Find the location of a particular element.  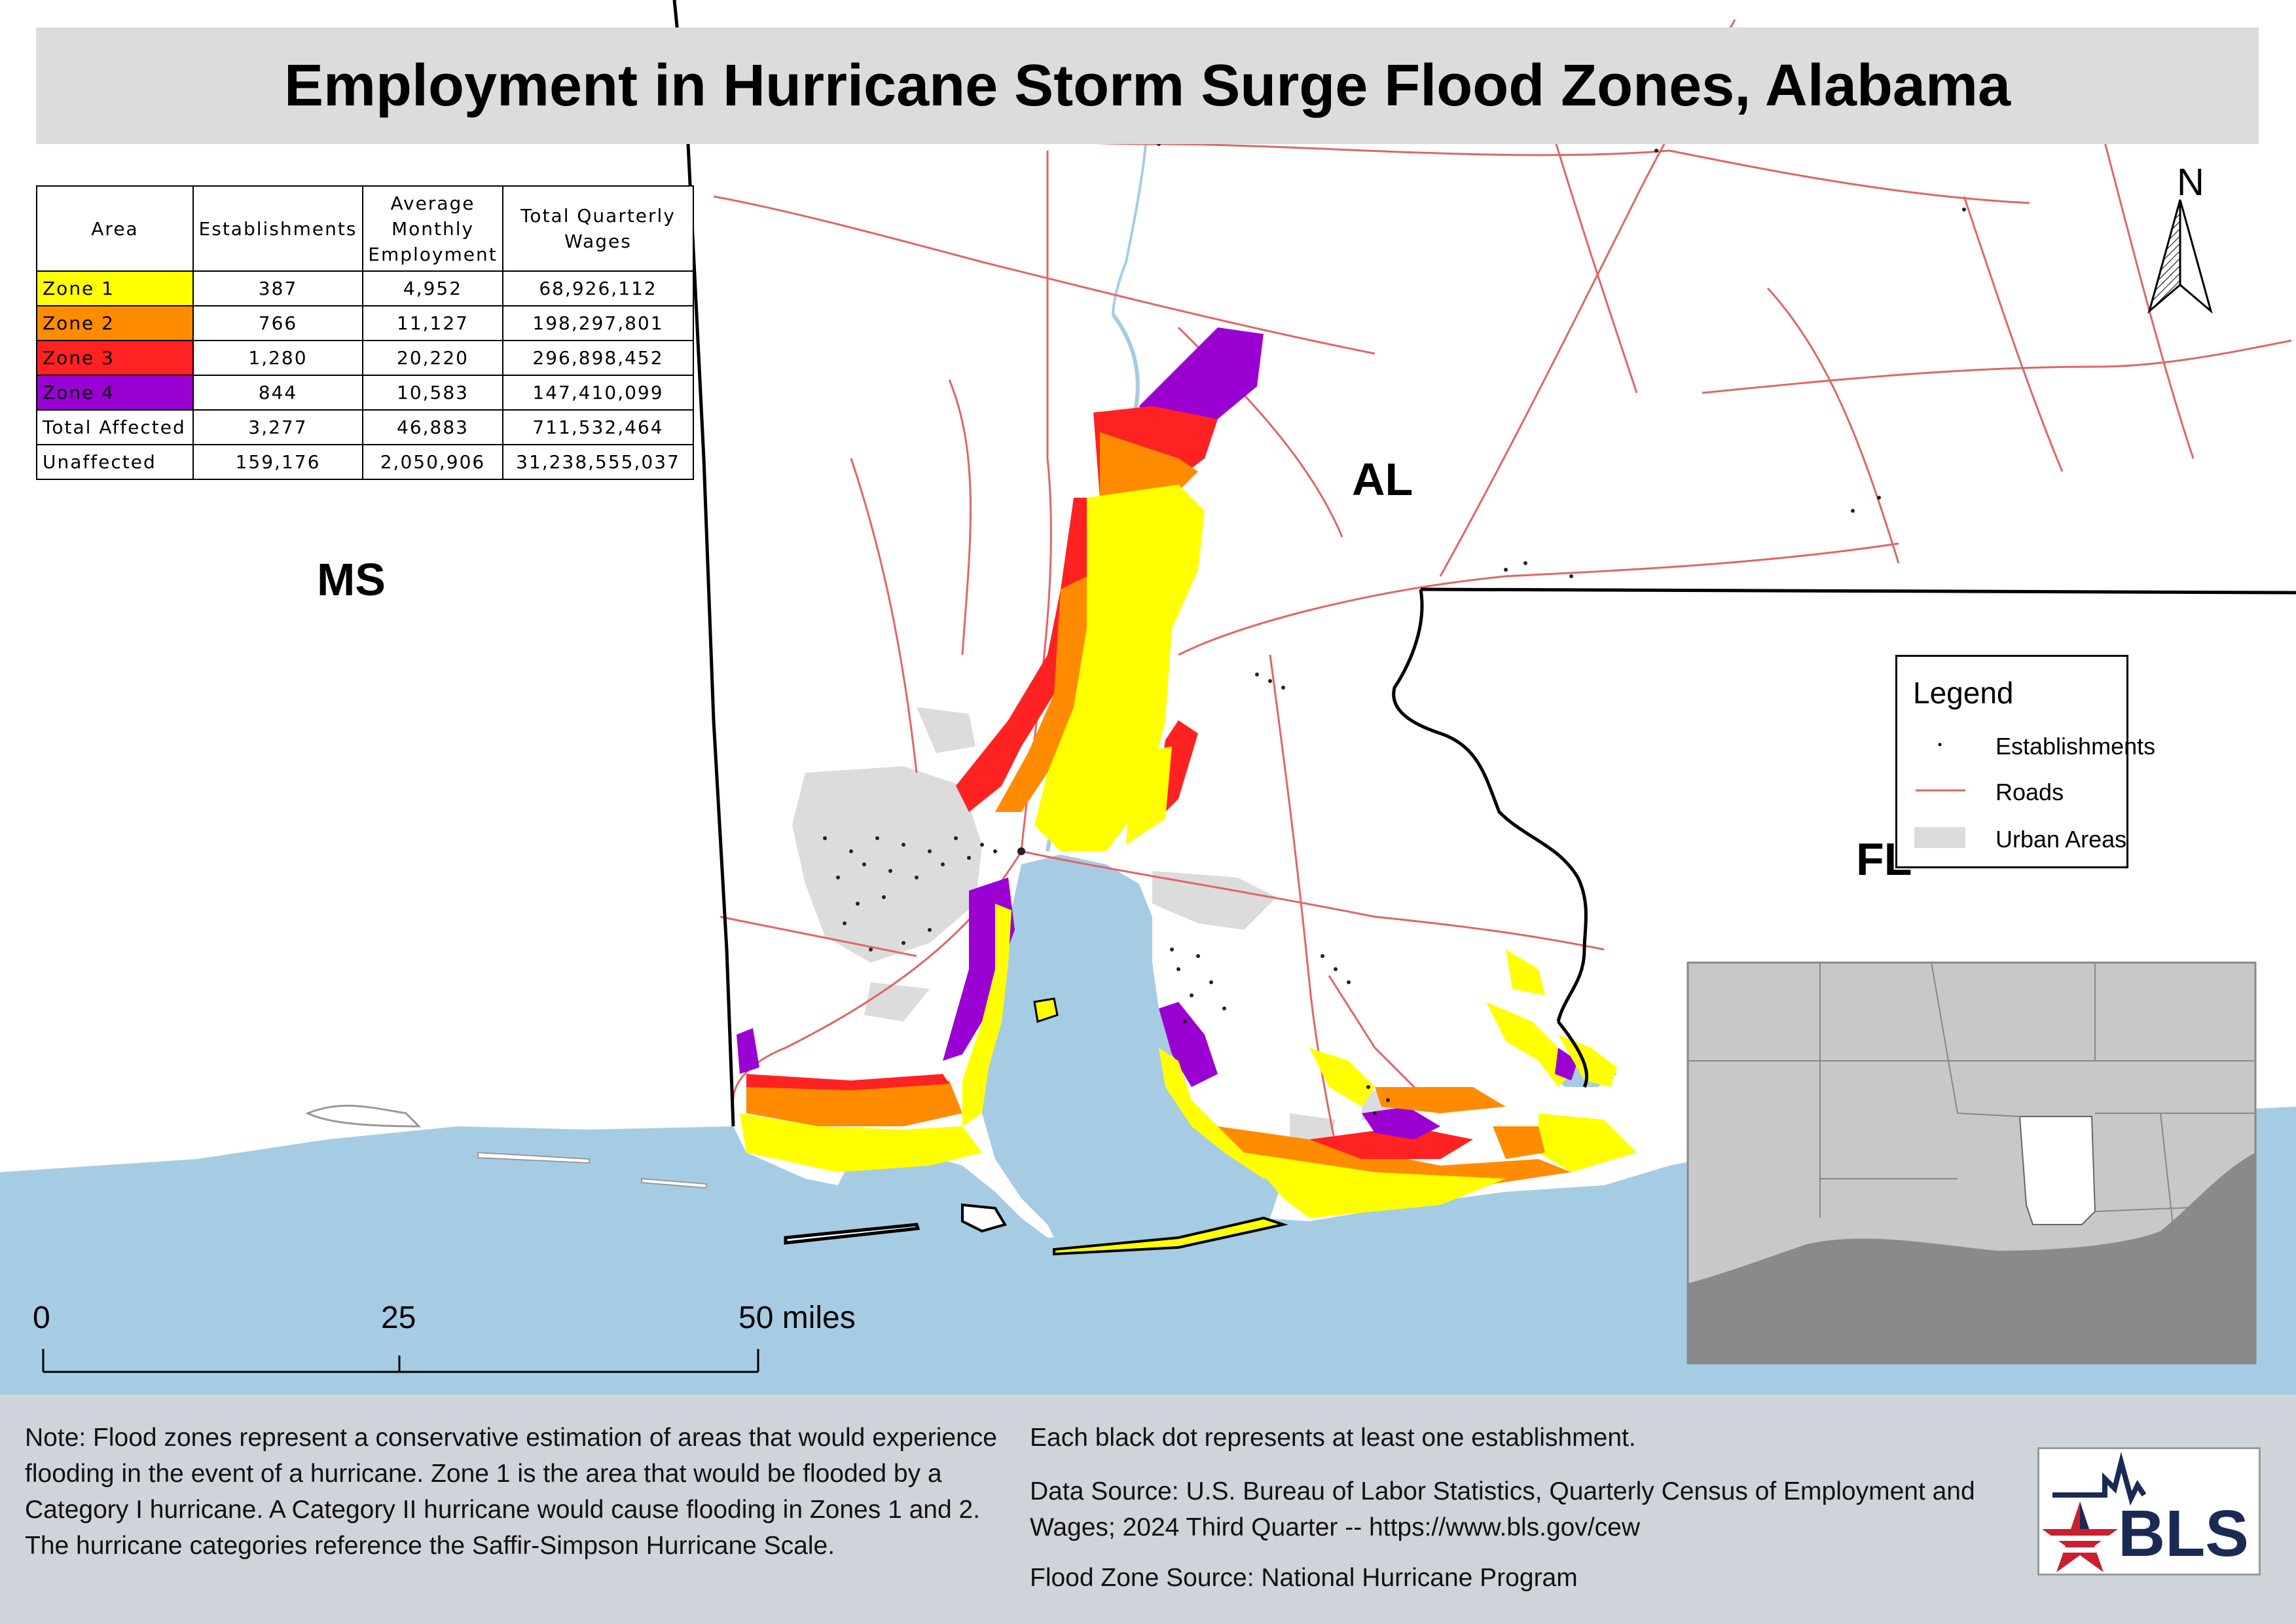

cell-area: Zone 4 is located at coordinates (115, 393).